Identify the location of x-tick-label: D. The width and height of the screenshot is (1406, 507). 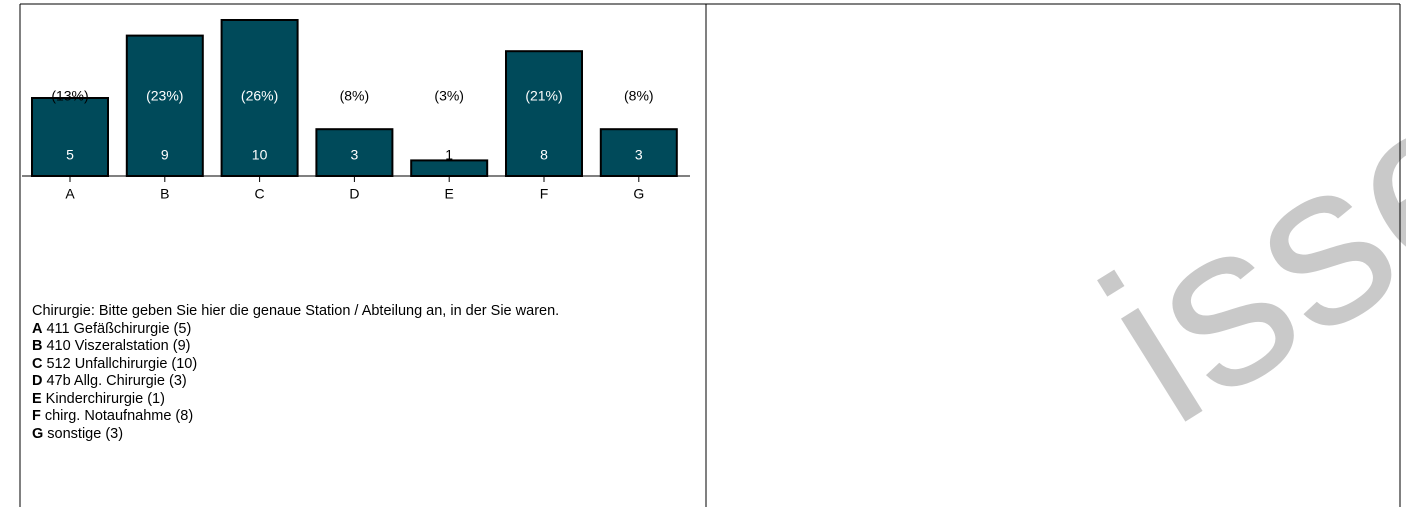
(354, 194).